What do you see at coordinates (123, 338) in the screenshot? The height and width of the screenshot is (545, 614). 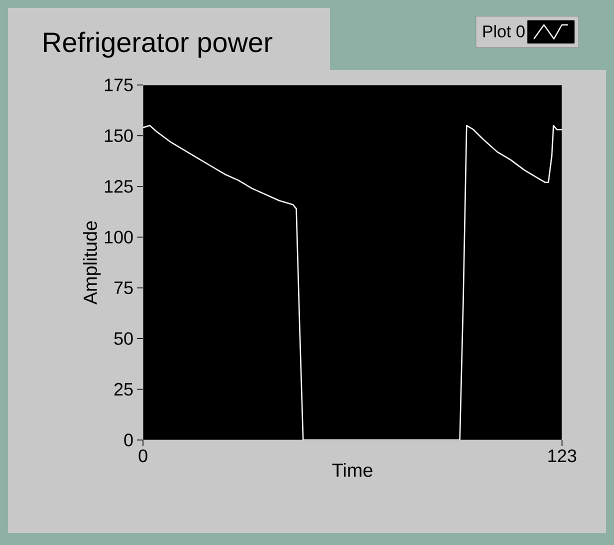 I see `y-tick-label: 50` at bounding box center [123, 338].